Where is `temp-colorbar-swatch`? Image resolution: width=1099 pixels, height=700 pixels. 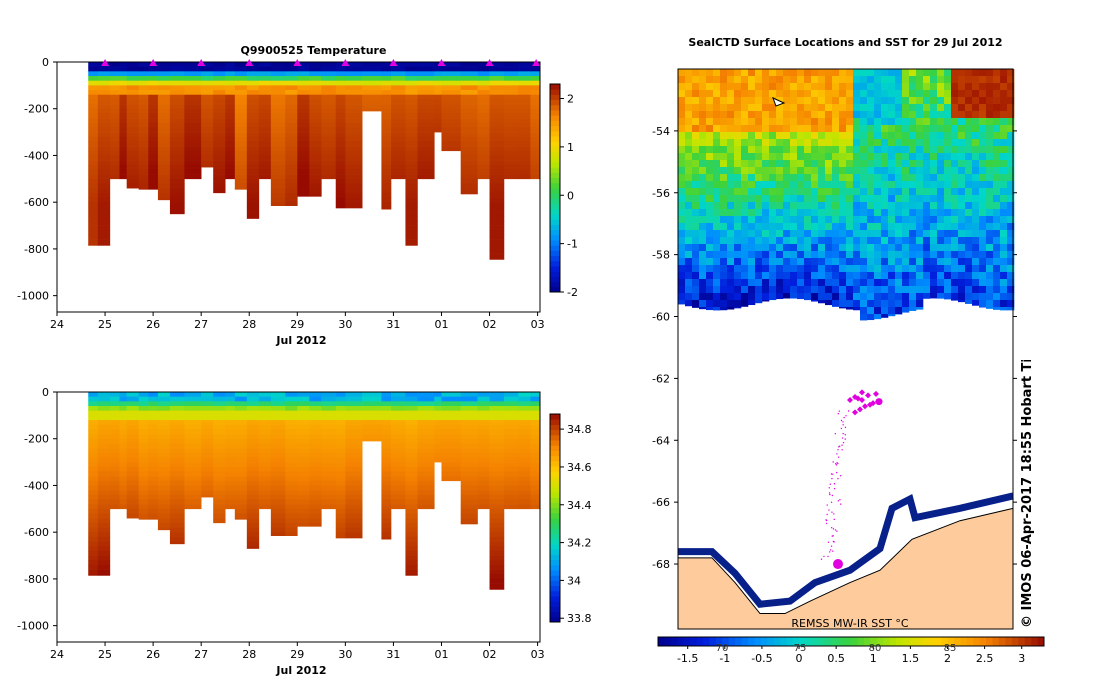 temp-colorbar-swatch is located at coordinates (555, 243).